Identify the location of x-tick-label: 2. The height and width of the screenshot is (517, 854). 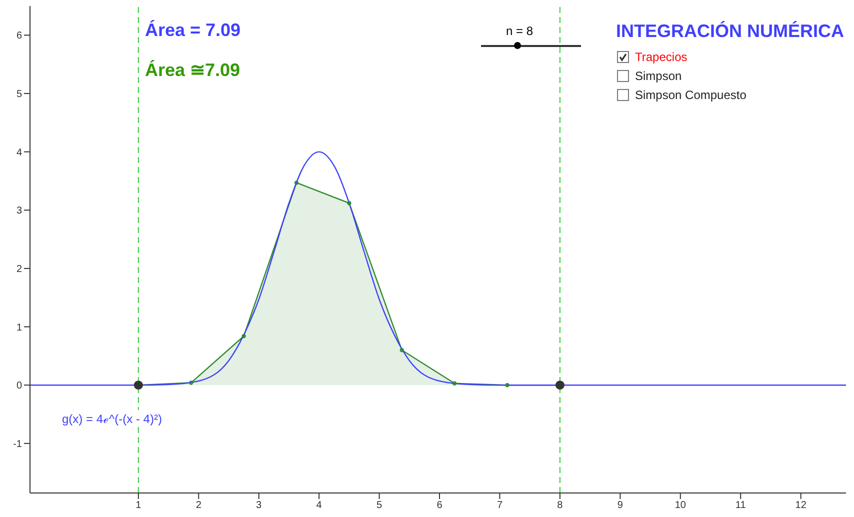
(199, 506).